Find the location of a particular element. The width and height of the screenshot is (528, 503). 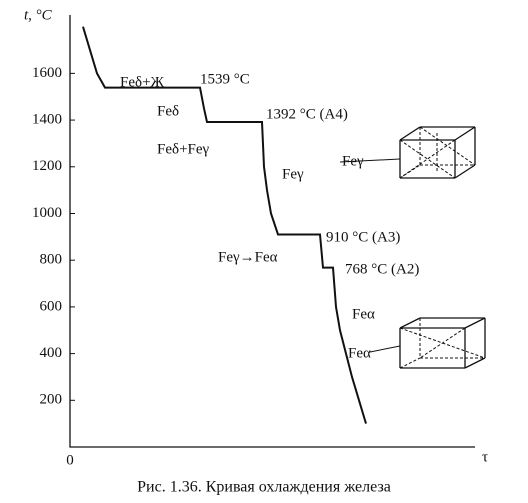

y-tick-label: 600 is located at coordinates (51, 306).